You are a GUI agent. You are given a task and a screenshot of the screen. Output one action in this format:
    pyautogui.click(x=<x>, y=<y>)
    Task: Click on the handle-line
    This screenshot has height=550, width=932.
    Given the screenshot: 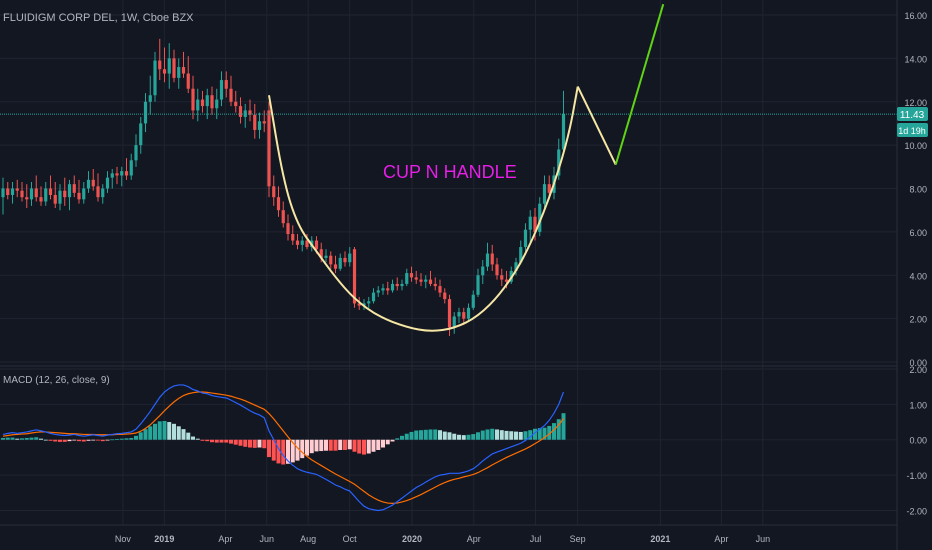 What is the action you would take?
    pyautogui.click(x=596, y=126)
    